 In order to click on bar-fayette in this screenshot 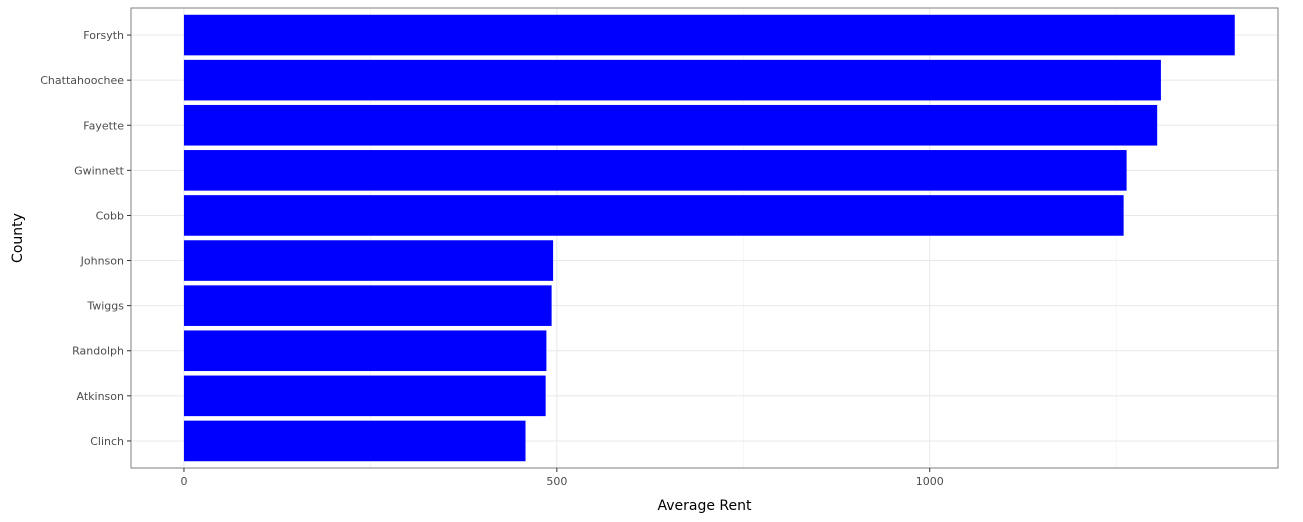, I will do `click(670, 125)`.